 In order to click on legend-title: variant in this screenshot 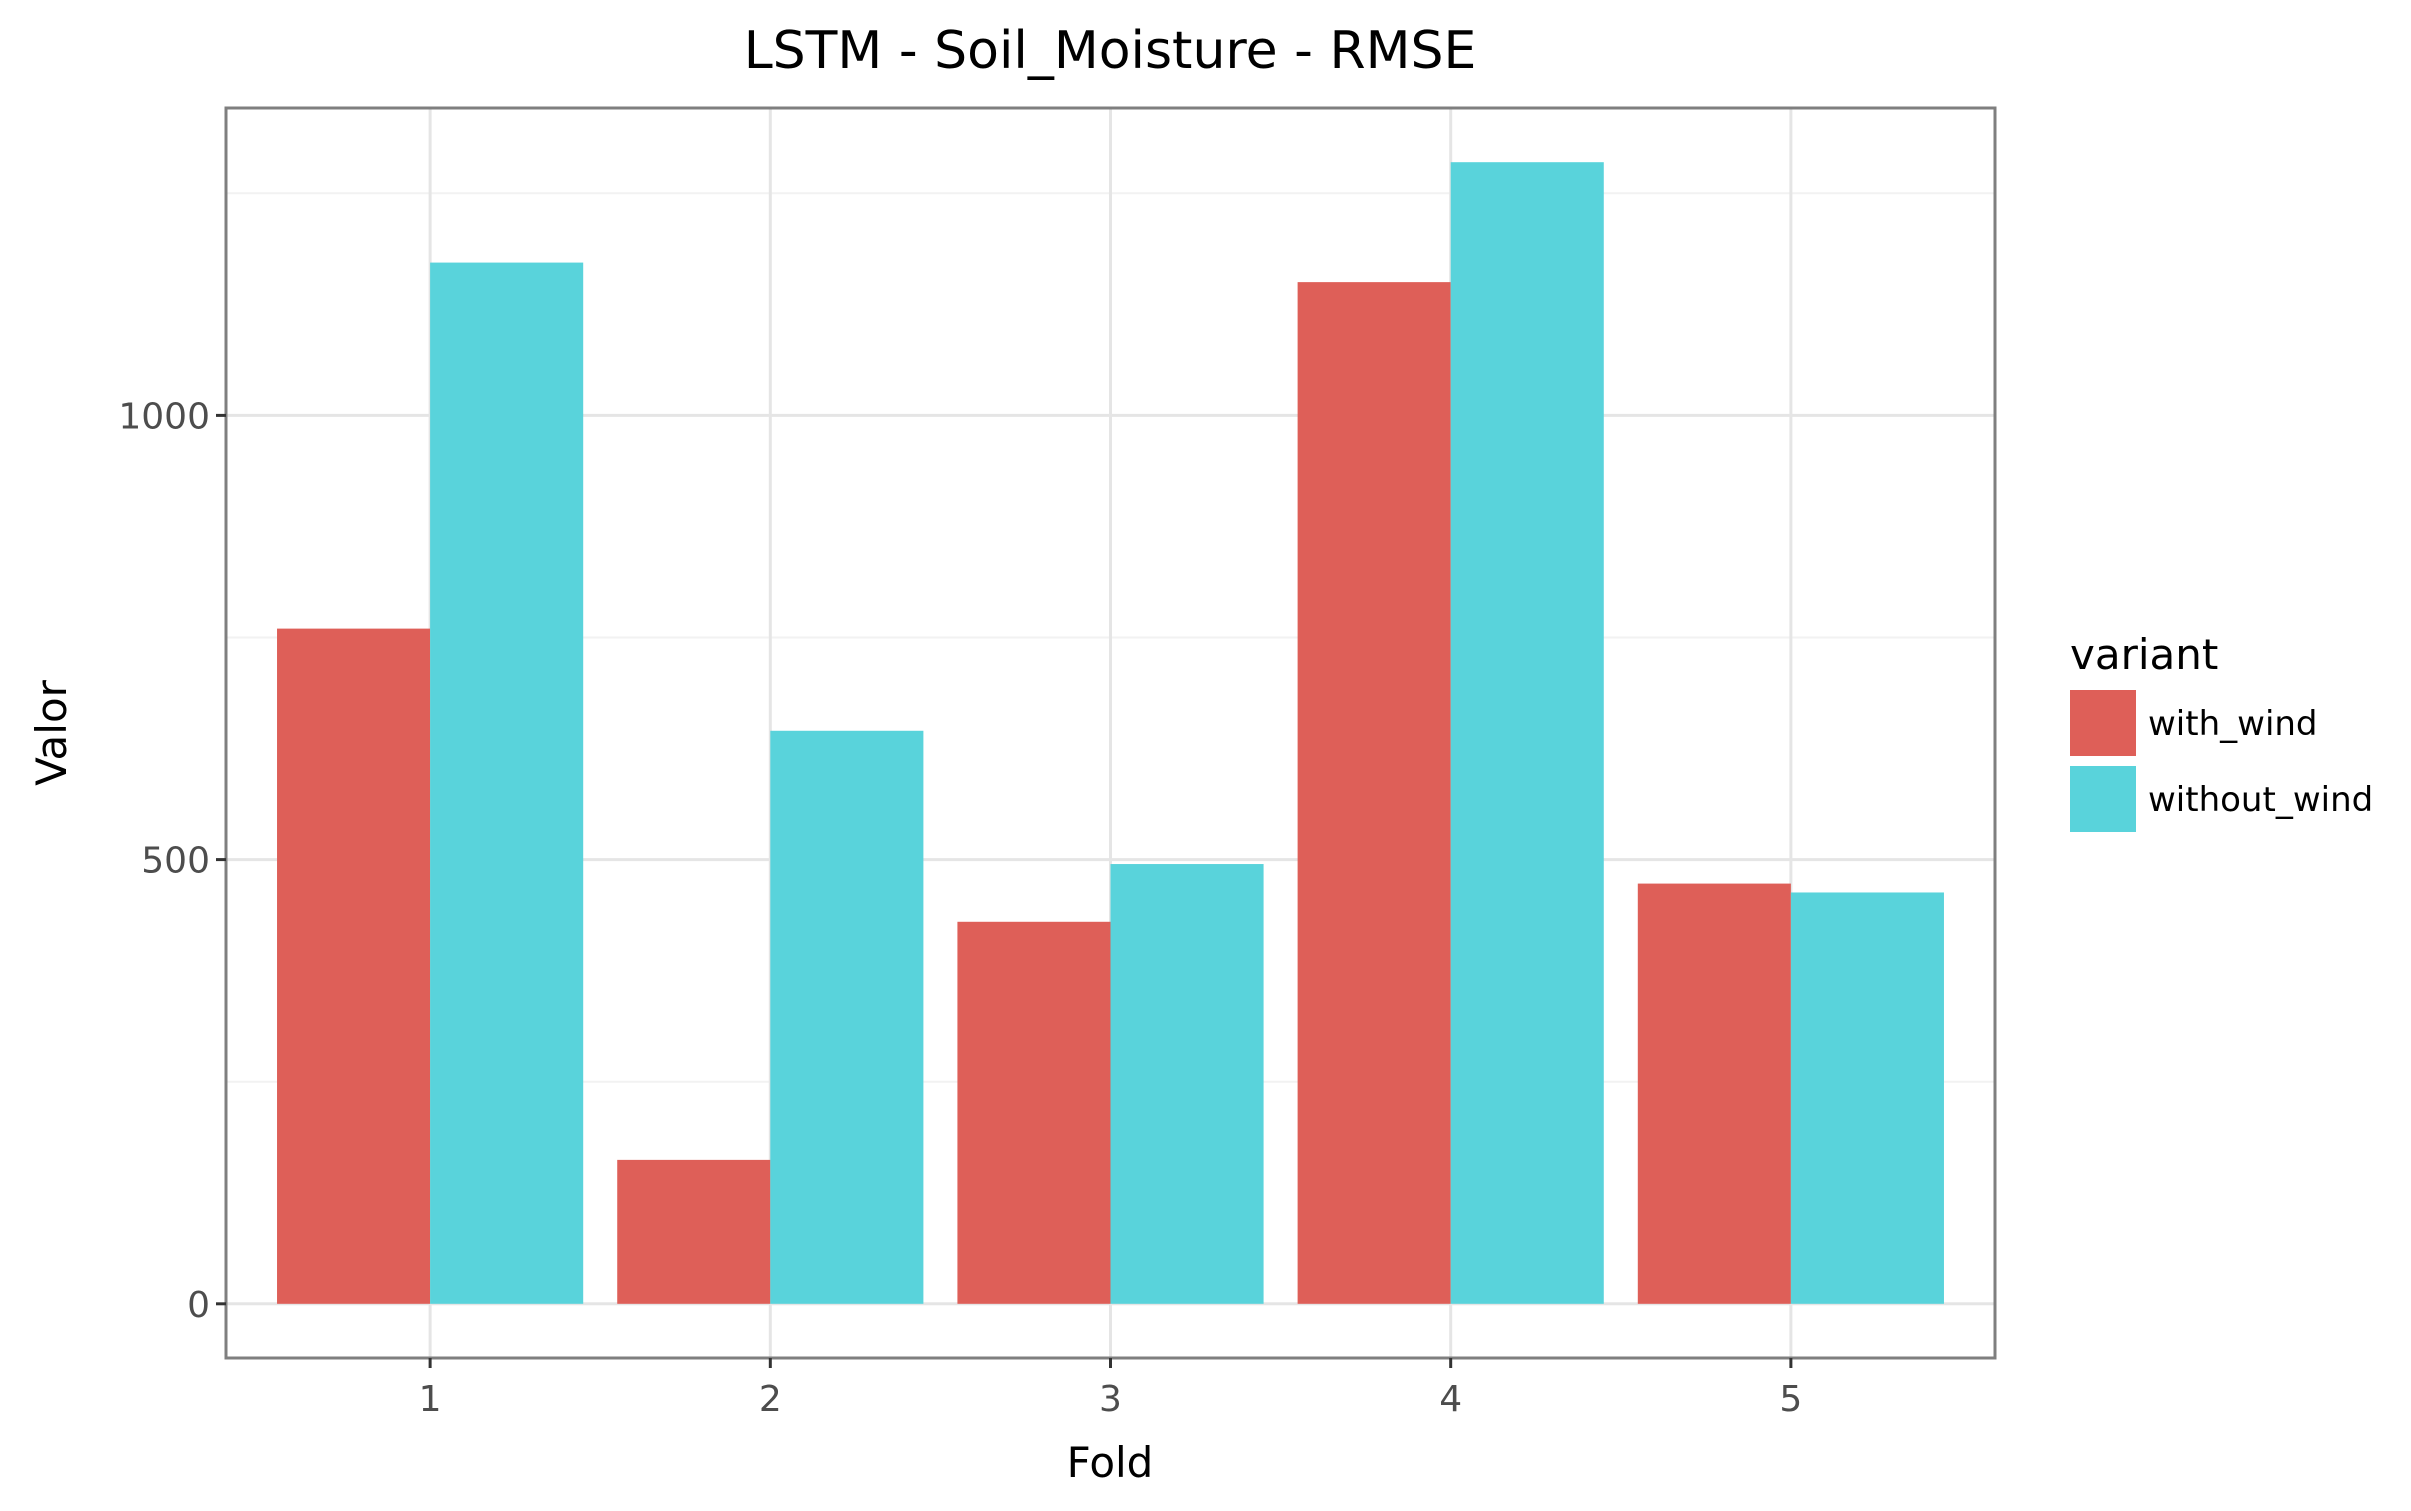, I will do `click(2144, 654)`.